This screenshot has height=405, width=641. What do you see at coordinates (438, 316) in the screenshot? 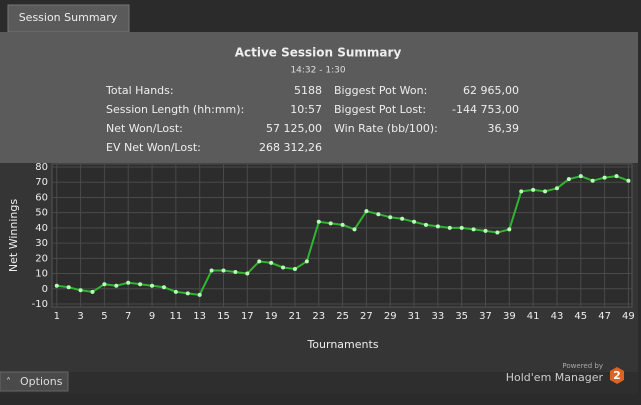
I see `x-tick-label: 33` at bounding box center [438, 316].